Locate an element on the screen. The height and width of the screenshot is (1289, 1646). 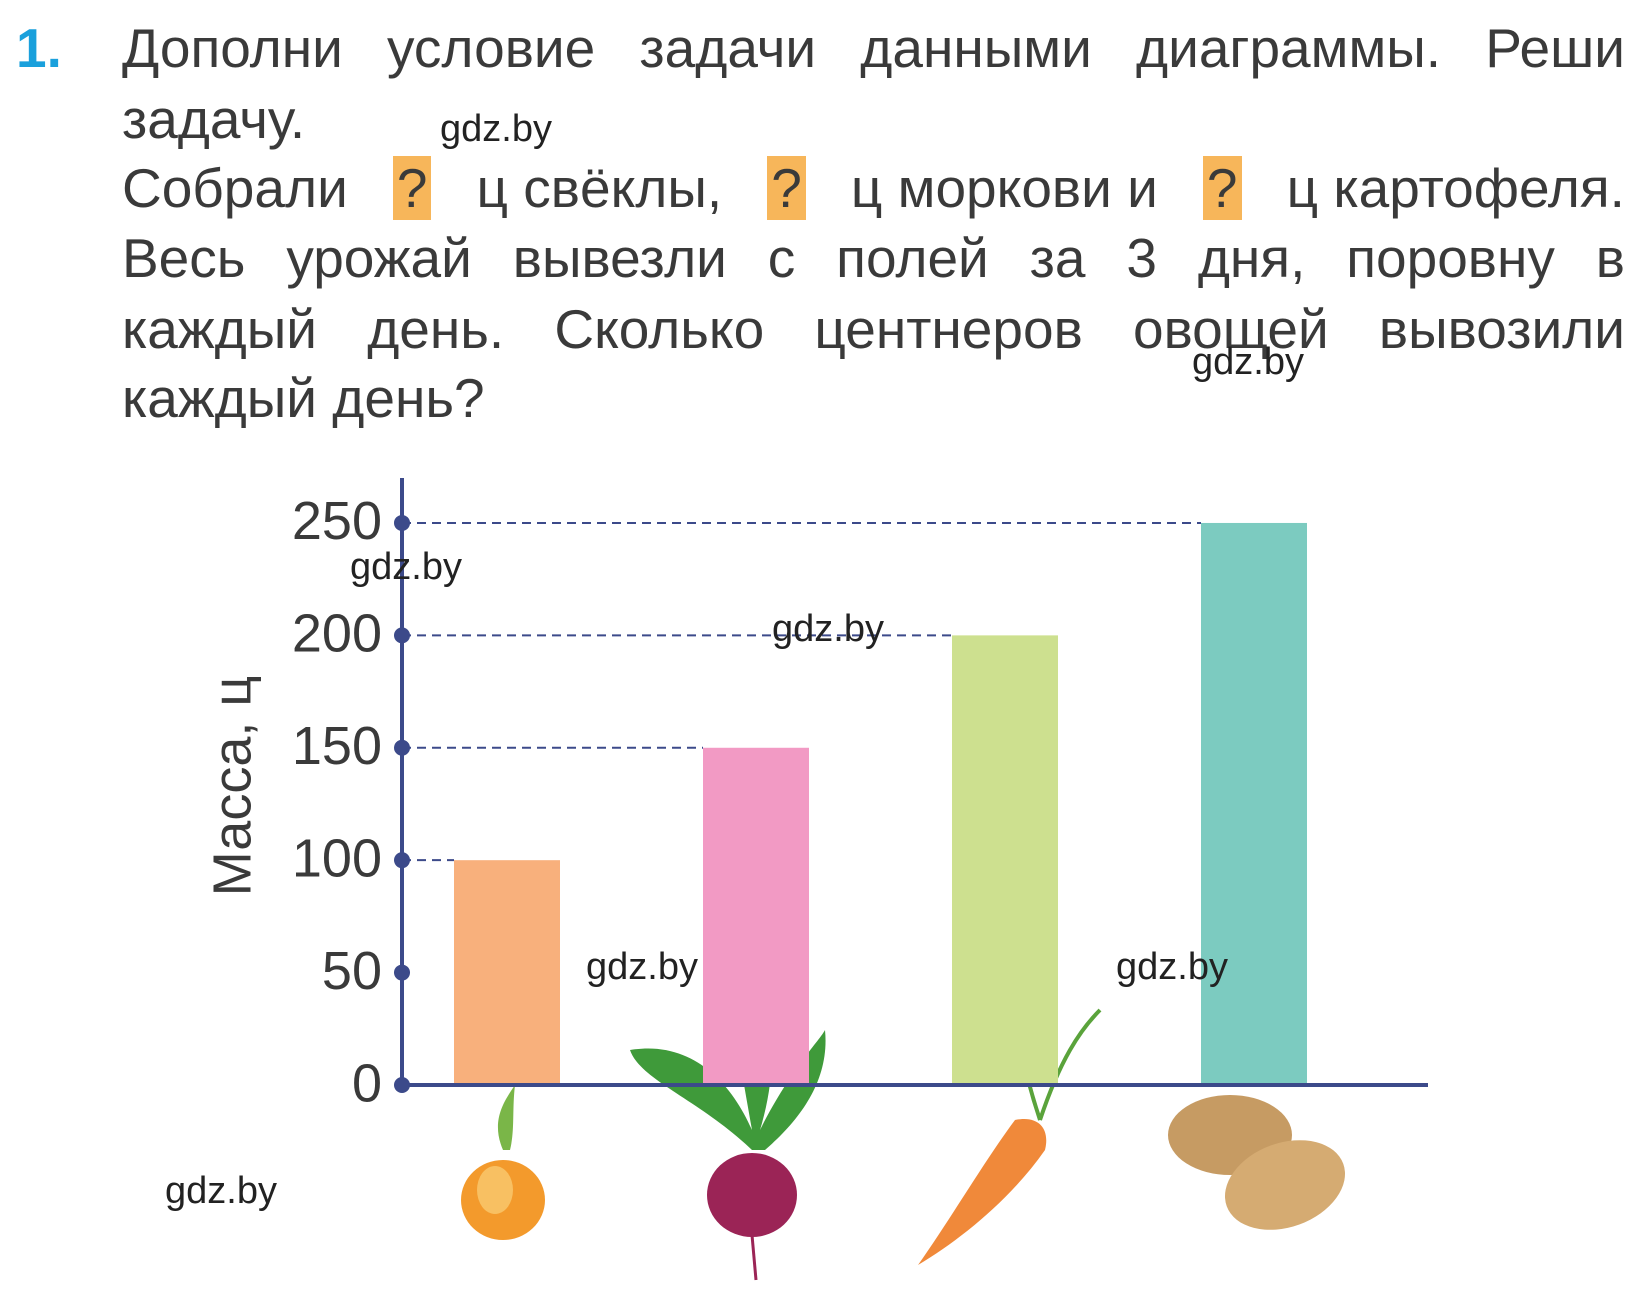
y-tick-label: 250 is located at coordinates (337, 521).